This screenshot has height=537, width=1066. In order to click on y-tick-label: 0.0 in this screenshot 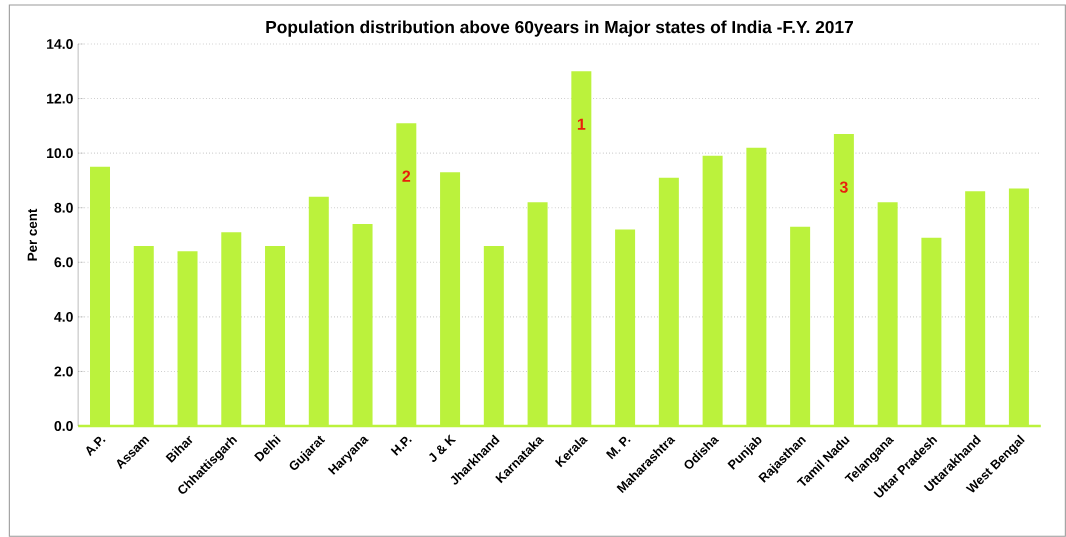, I will do `click(63, 426)`.